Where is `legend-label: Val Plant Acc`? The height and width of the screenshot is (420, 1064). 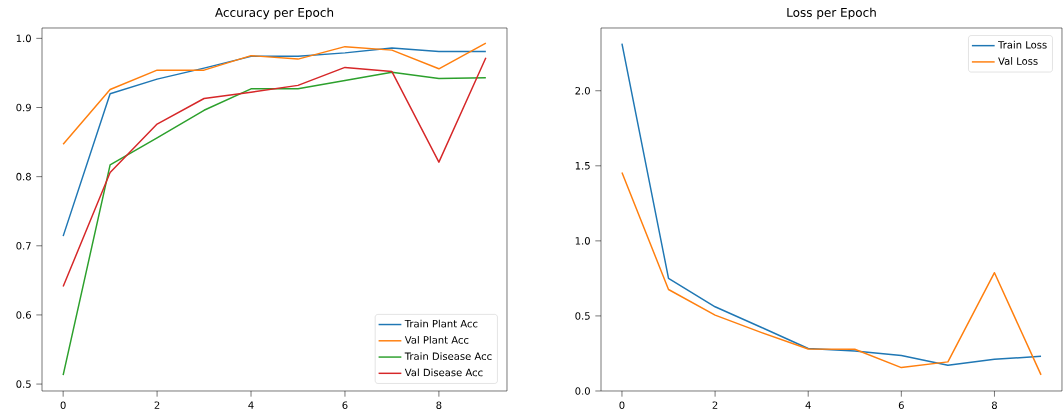 legend-label: Val Plant Acc is located at coordinates (436, 340).